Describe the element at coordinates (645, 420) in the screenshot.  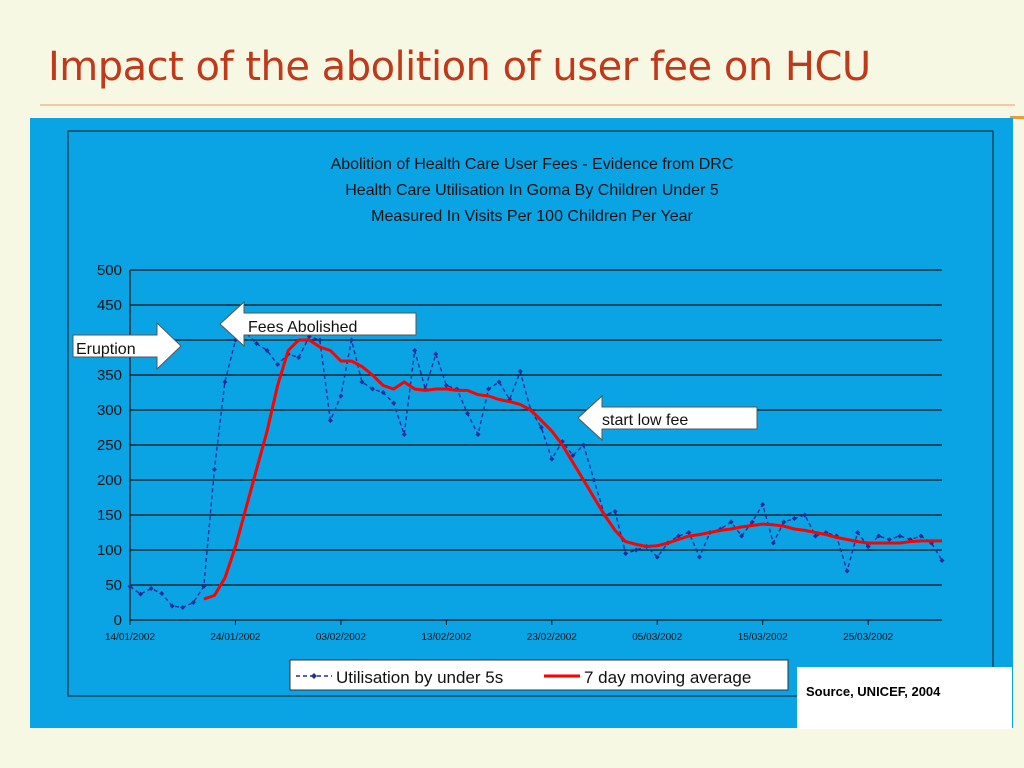
I see `start-low-fee-label: start low fee` at that location.